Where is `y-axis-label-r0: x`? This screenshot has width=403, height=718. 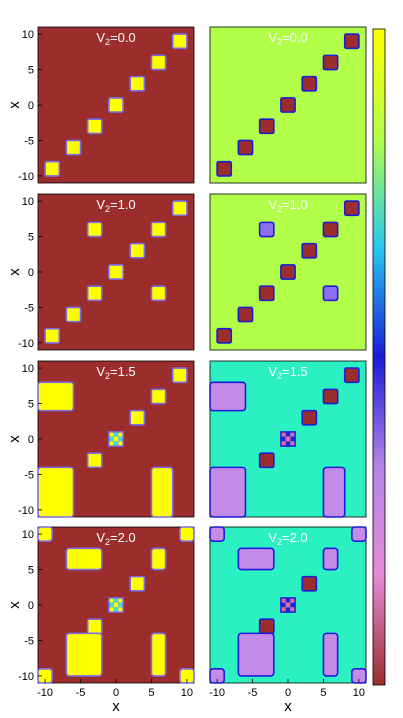 y-axis-label-r0: x is located at coordinates (14, 105).